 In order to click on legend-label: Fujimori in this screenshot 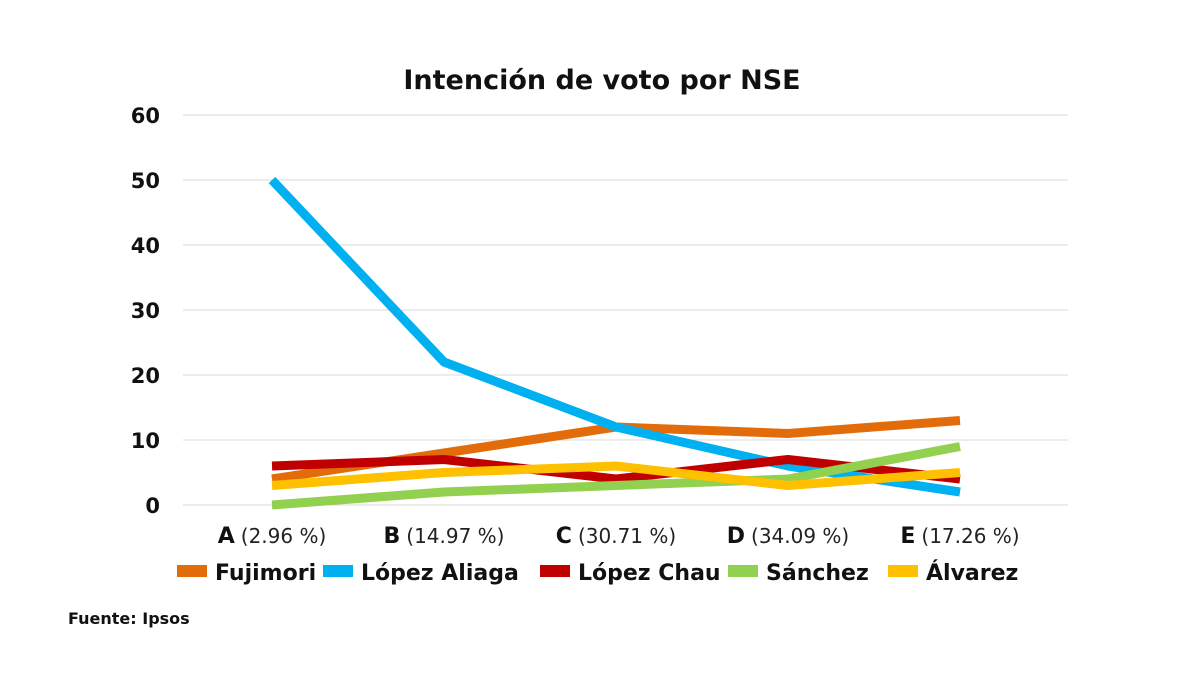, I will do `click(265, 573)`.